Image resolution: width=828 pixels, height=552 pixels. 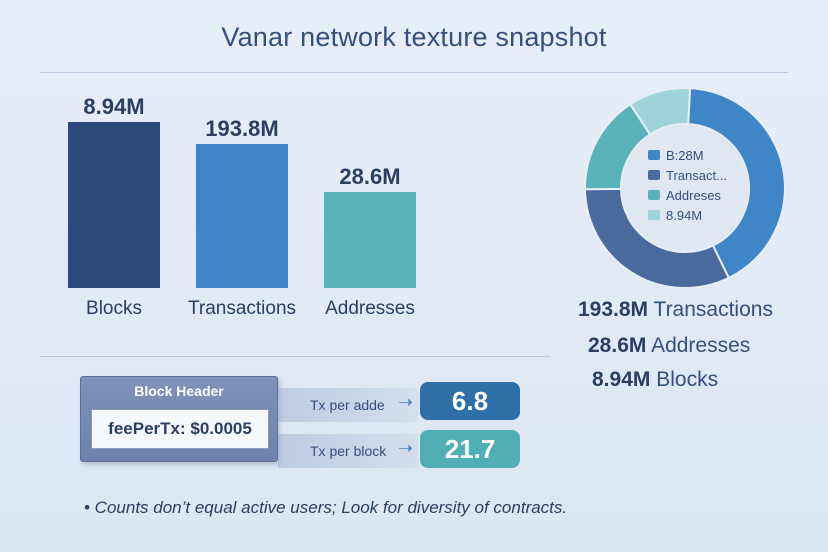 I want to click on legend-label: B:28M, so click(x=685, y=155).